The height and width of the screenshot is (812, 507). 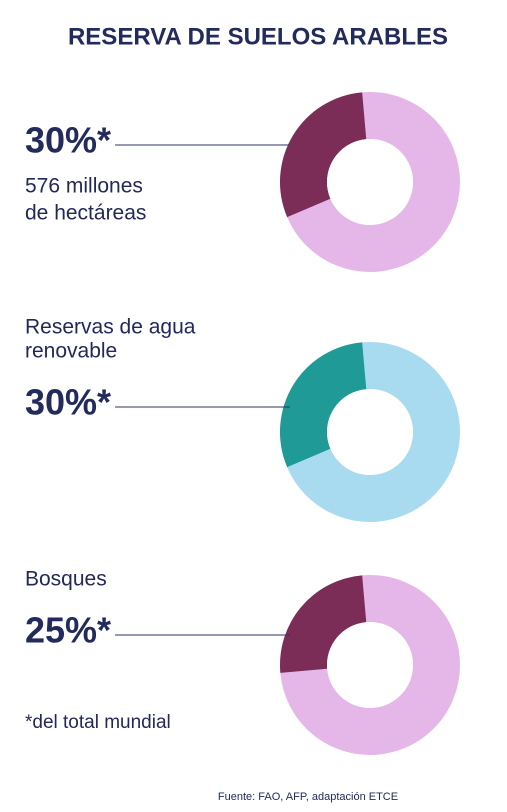 What do you see at coordinates (308, 797) in the screenshot?
I see `source: Fuente: FAO, AFP, adaptación ETCE` at bounding box center [308, 797].